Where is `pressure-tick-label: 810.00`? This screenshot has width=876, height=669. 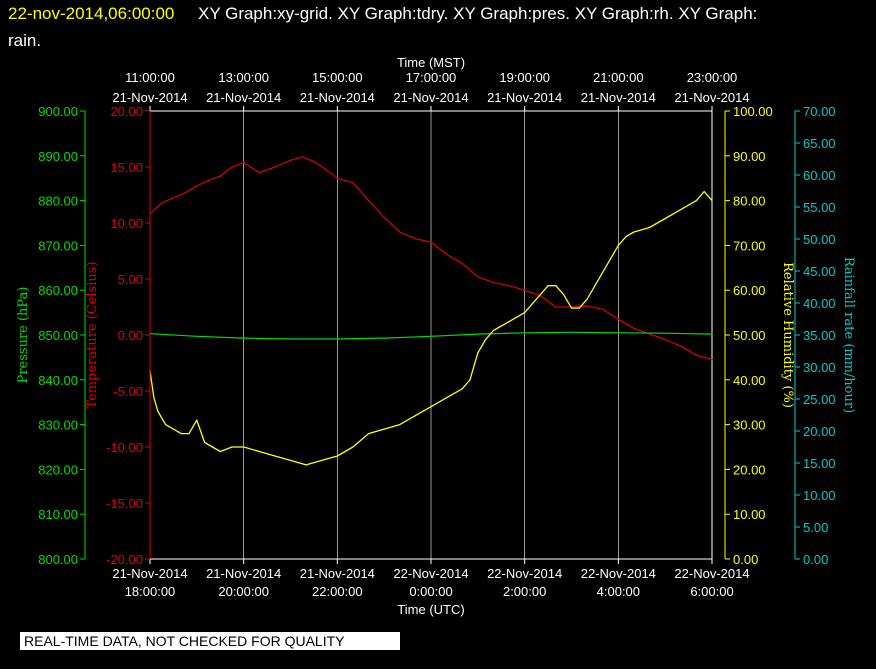
pressure-tick-label: 810.00 is located at coordinates (58, 514).